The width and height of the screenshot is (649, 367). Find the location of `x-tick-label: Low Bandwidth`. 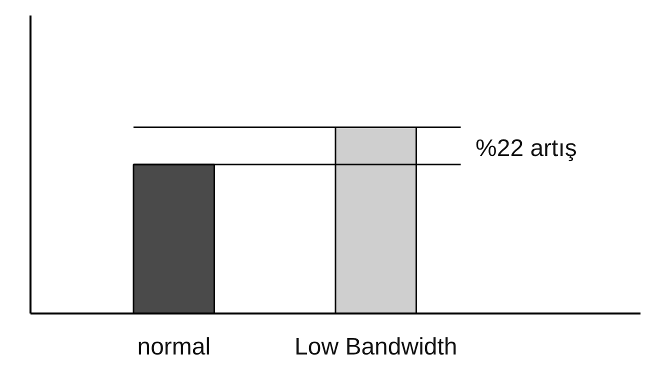

x-tick-label: Low Bandwidth is located at coordinates (376, 347).